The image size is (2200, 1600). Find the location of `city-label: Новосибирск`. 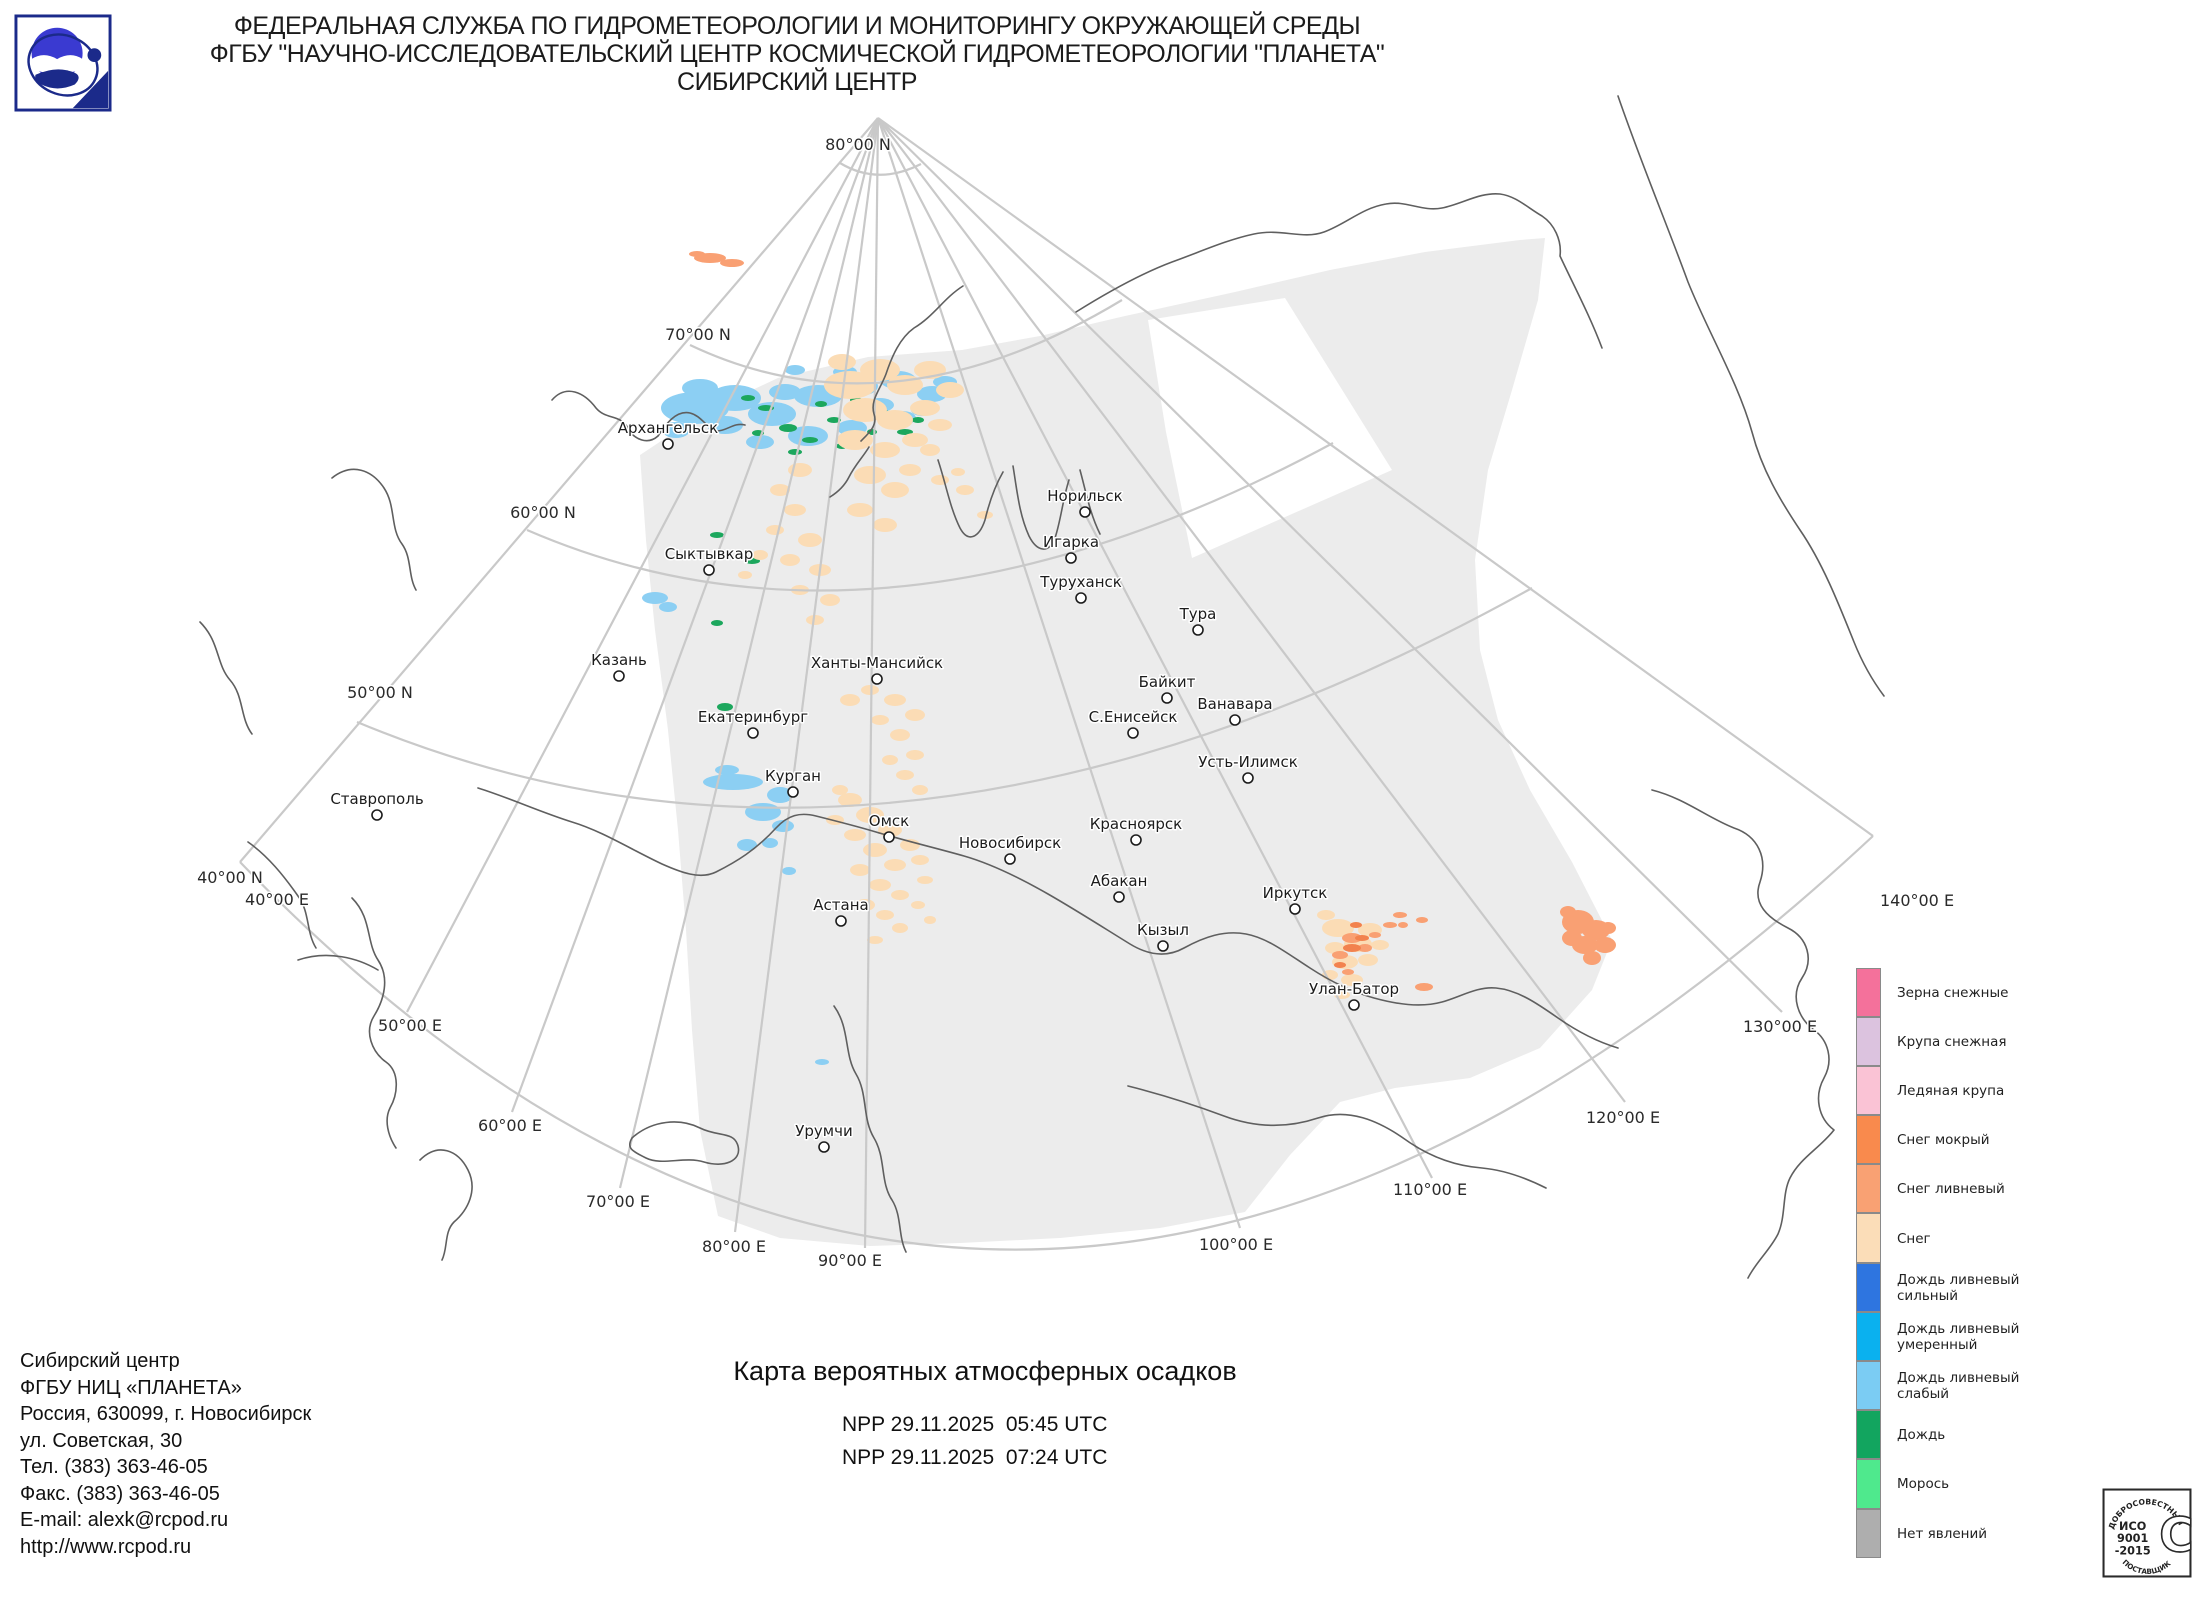

city-label: Новосибирск is located at coordinates (1010, 843).